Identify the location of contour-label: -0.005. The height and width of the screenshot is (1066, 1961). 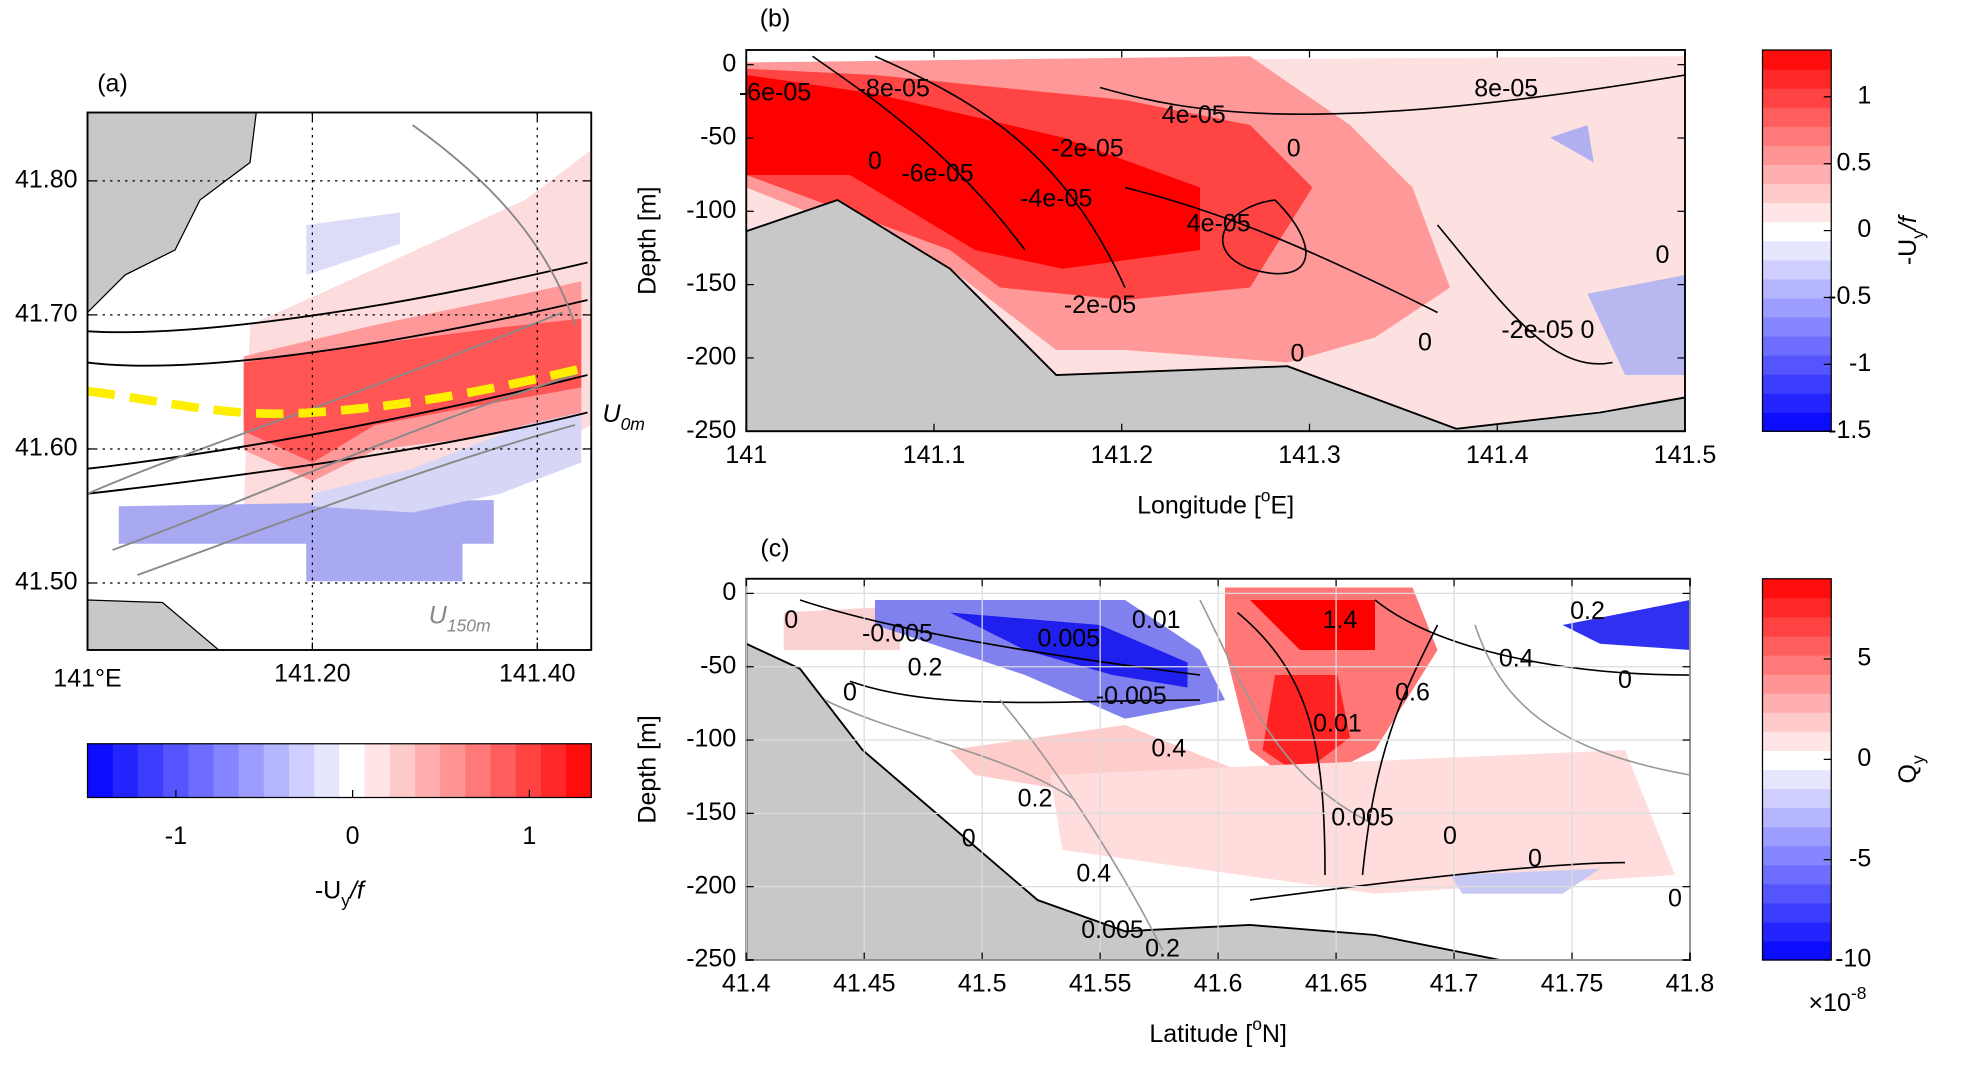
(897, 634).